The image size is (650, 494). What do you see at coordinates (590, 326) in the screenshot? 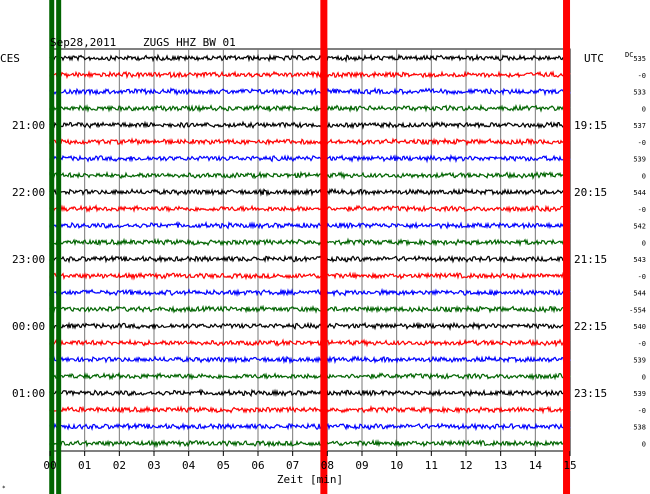
I see `right-time-label: 22:15` at bounding box center [590, 326].